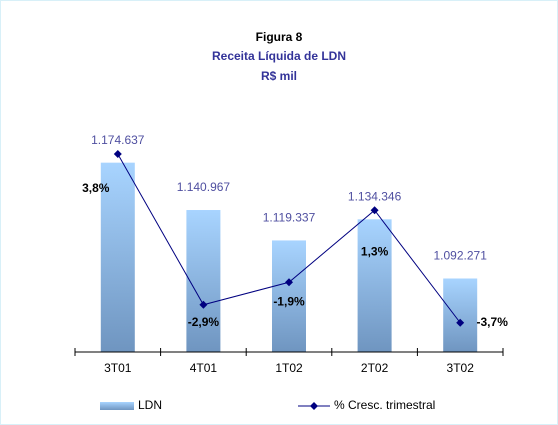 This screenshot has width=558, height=425. I want to click on legend-marker, so click(314, 406).